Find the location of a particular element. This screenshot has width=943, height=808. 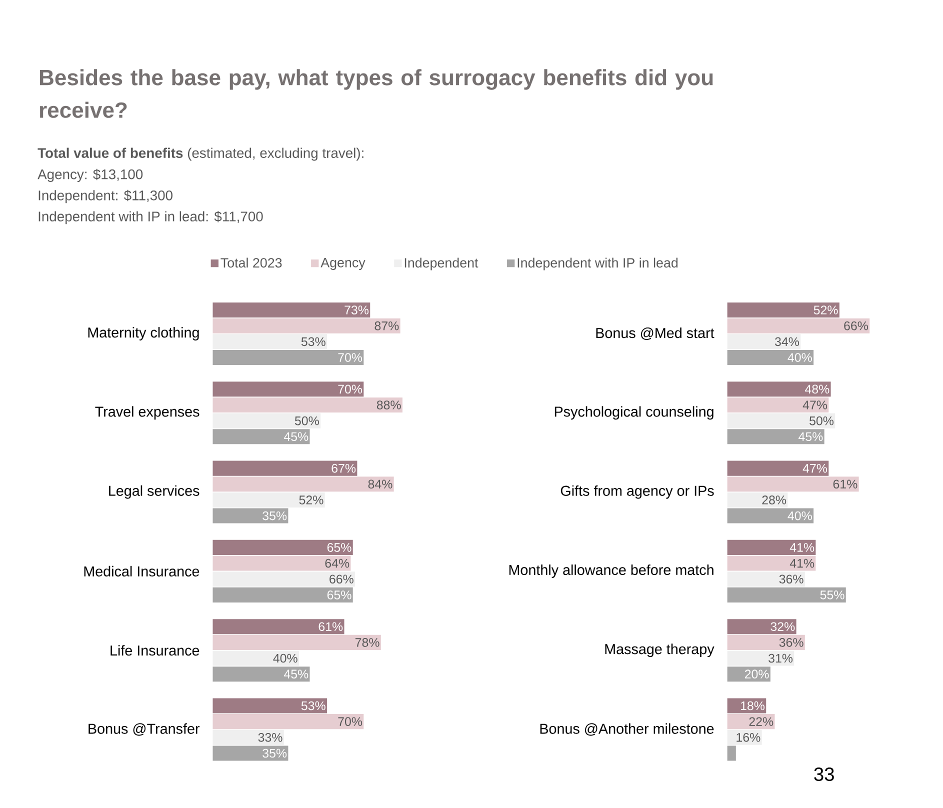

data-label: 31% is located at coordinates (780, 658).